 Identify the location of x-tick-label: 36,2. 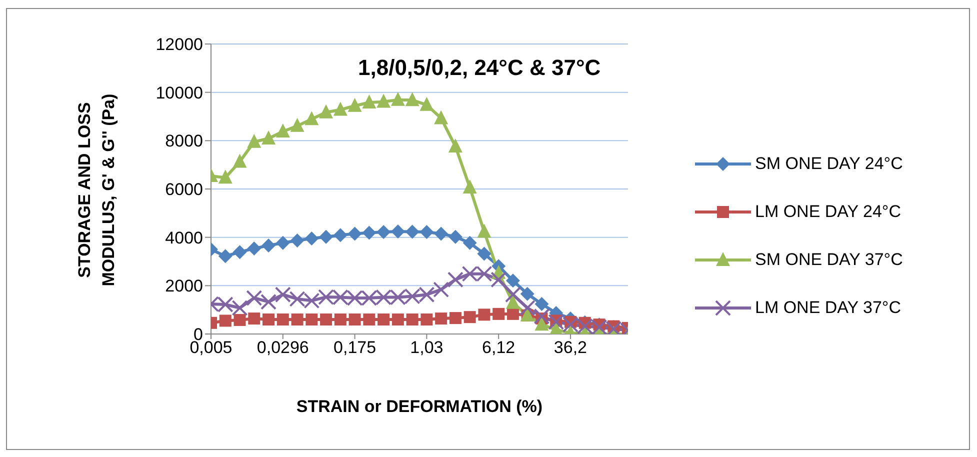
(571, 348).